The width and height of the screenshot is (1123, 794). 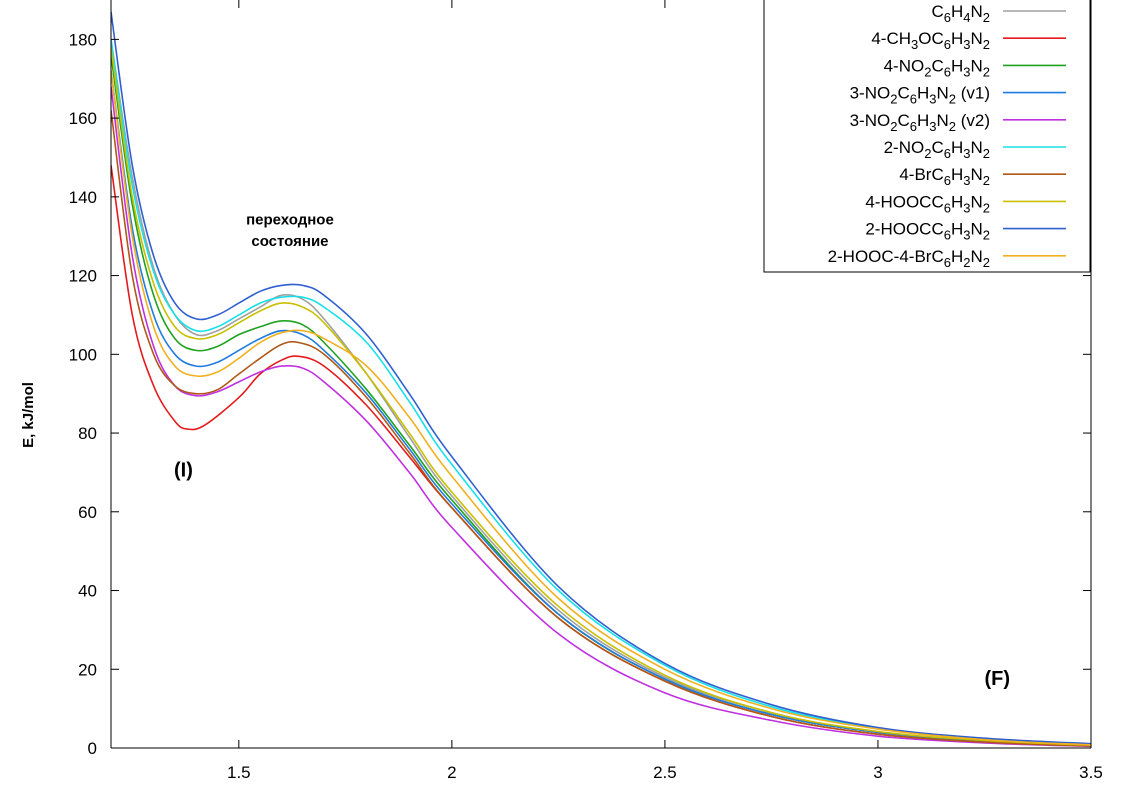 I want to click on legend-box, so click(x=927, y=136).